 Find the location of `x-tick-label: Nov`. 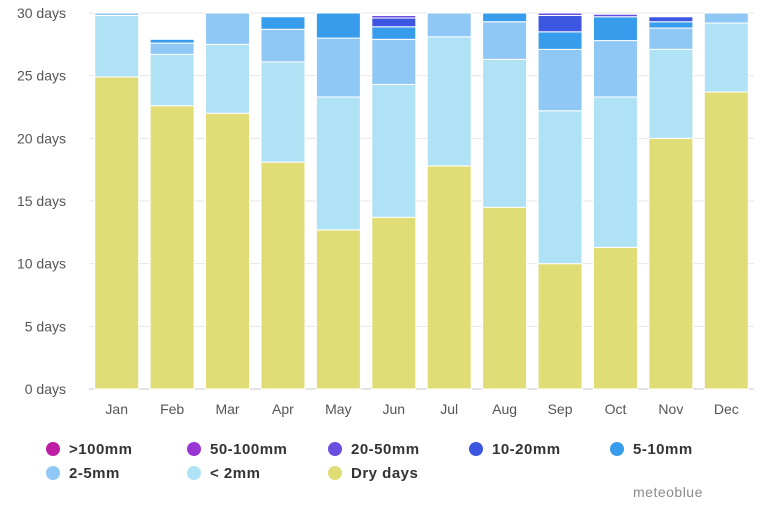

x-tick-label: Nov is located at coordinates (670, 409).